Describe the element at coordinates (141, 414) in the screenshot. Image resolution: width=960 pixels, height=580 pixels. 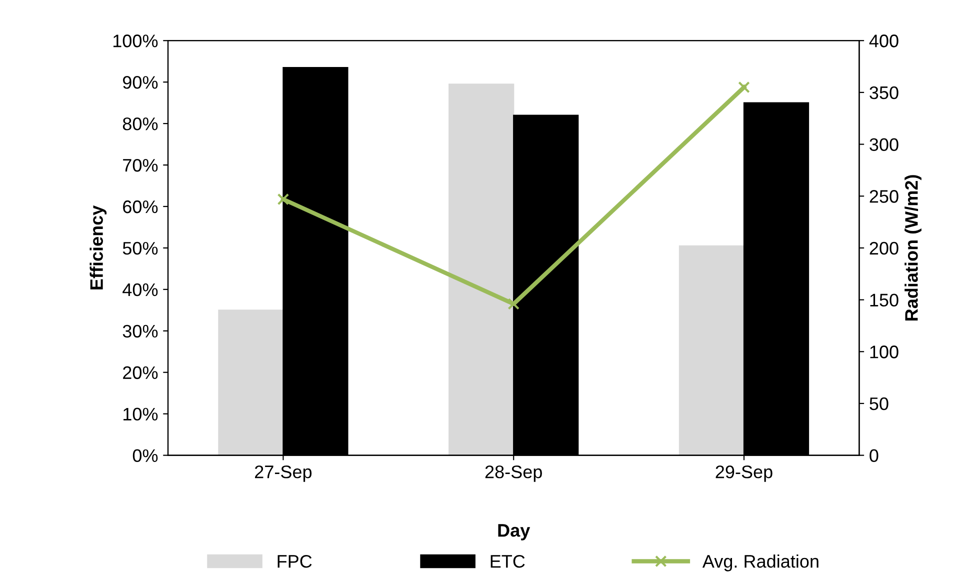
I see `y-tick-label: 10%` at that location.